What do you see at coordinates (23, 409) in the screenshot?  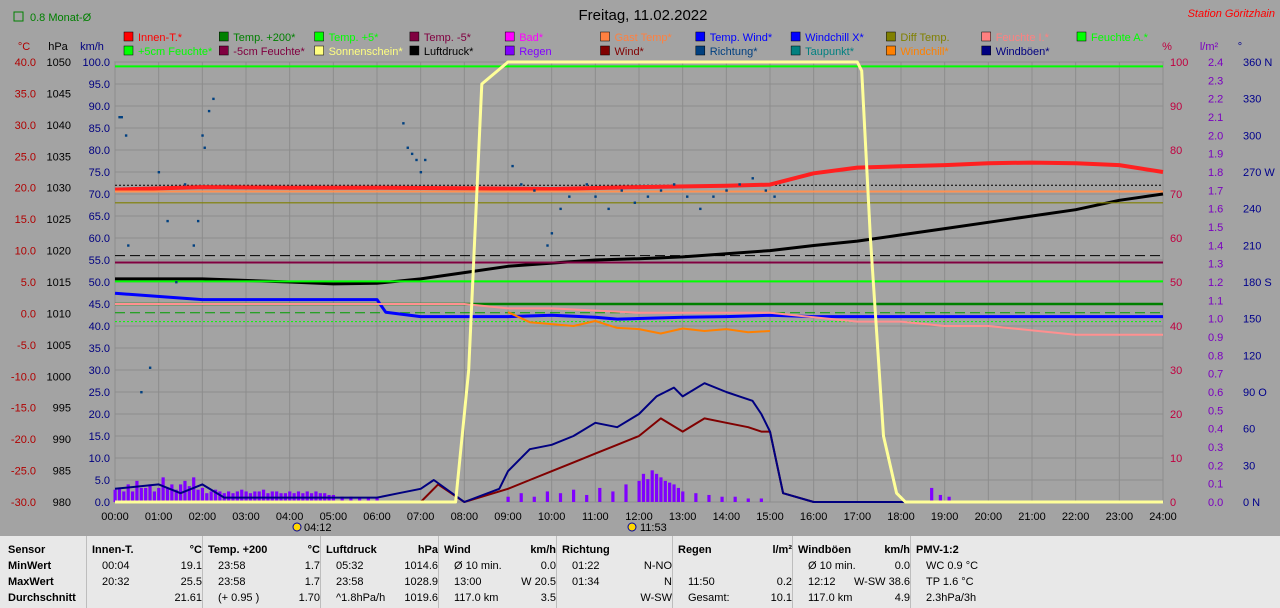 I see `axis-tick-temp-c: -15.0` at bounding box center [23, 409].